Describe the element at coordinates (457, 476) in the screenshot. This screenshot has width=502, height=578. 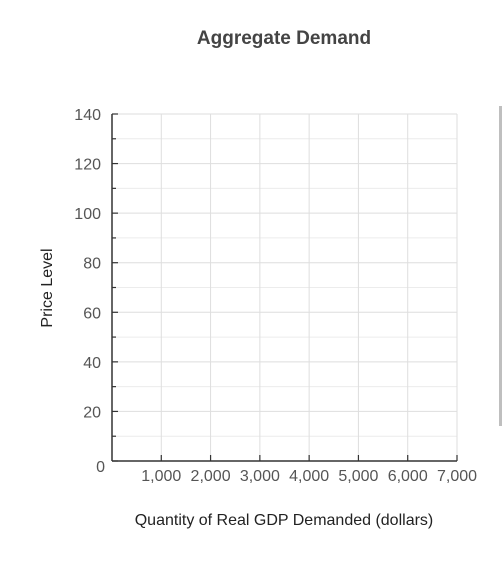
I see `x-tick-label: 7,000` at that location.